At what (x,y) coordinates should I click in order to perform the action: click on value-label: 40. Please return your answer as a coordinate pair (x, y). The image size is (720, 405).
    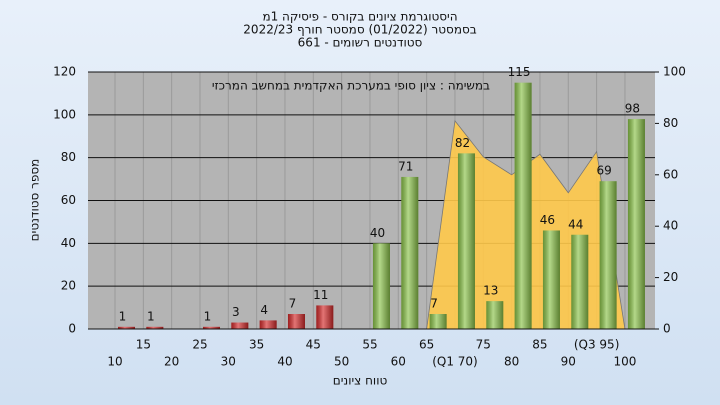
    Looking at the image, I should click on (377, 233).